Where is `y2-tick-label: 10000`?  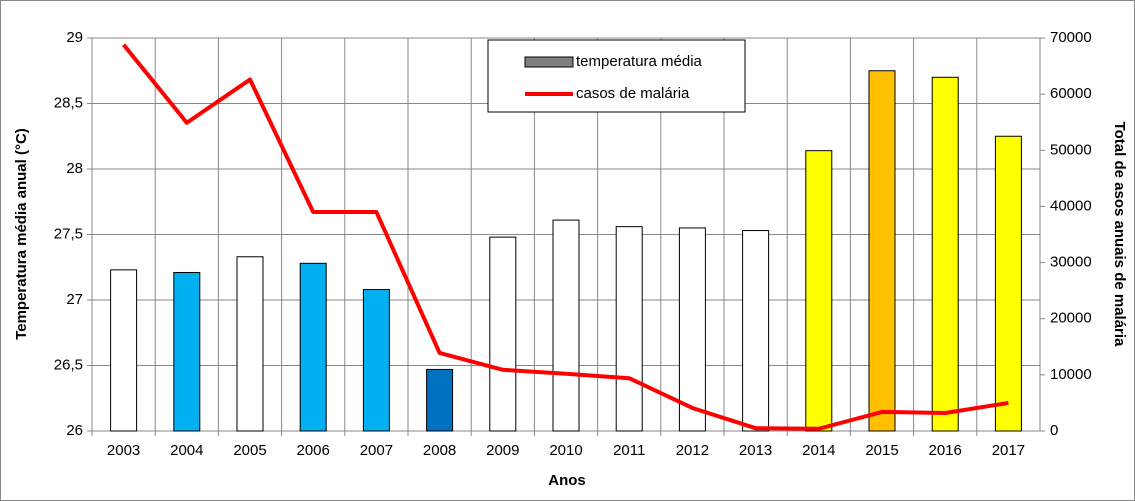 y2-tick-label: 10000 is located at coordinates (1071, 374).